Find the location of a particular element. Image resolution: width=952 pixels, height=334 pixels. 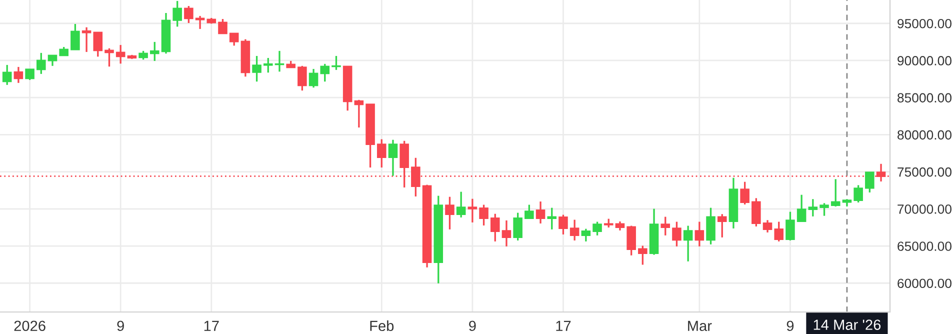

x-tick-label: Feb is located at coordinates (382, 326).